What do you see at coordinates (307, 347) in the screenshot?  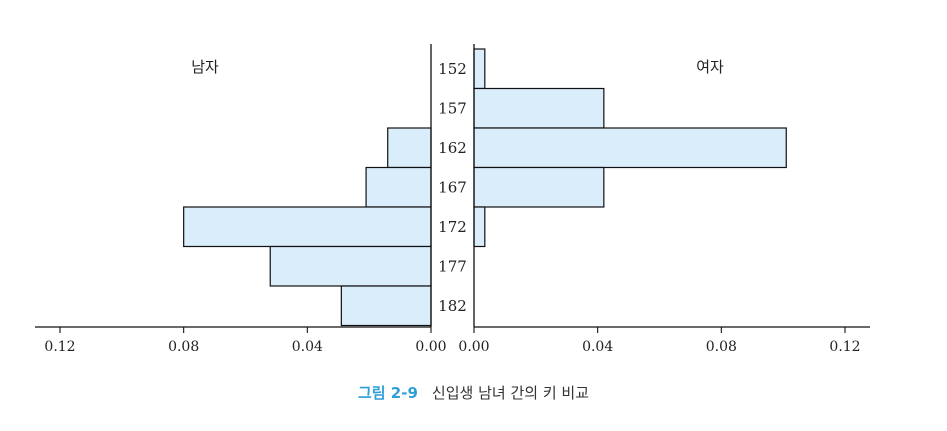 I see `x-tick-label-left: 0.04` at bounding box center [307, 347].